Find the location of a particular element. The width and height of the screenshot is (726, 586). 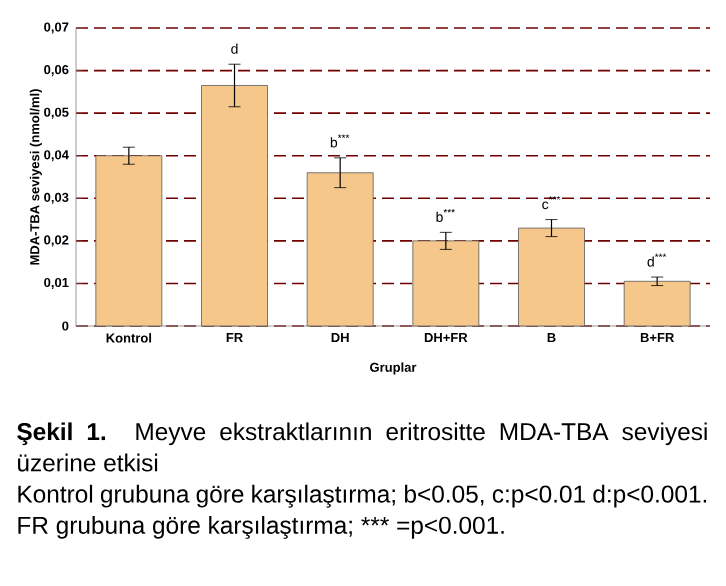

text: Kontrol grubuna göre karşılaştırma; b<0.05, c:p<0.01 d:p<0.001. is located at coordinates (362, 496).